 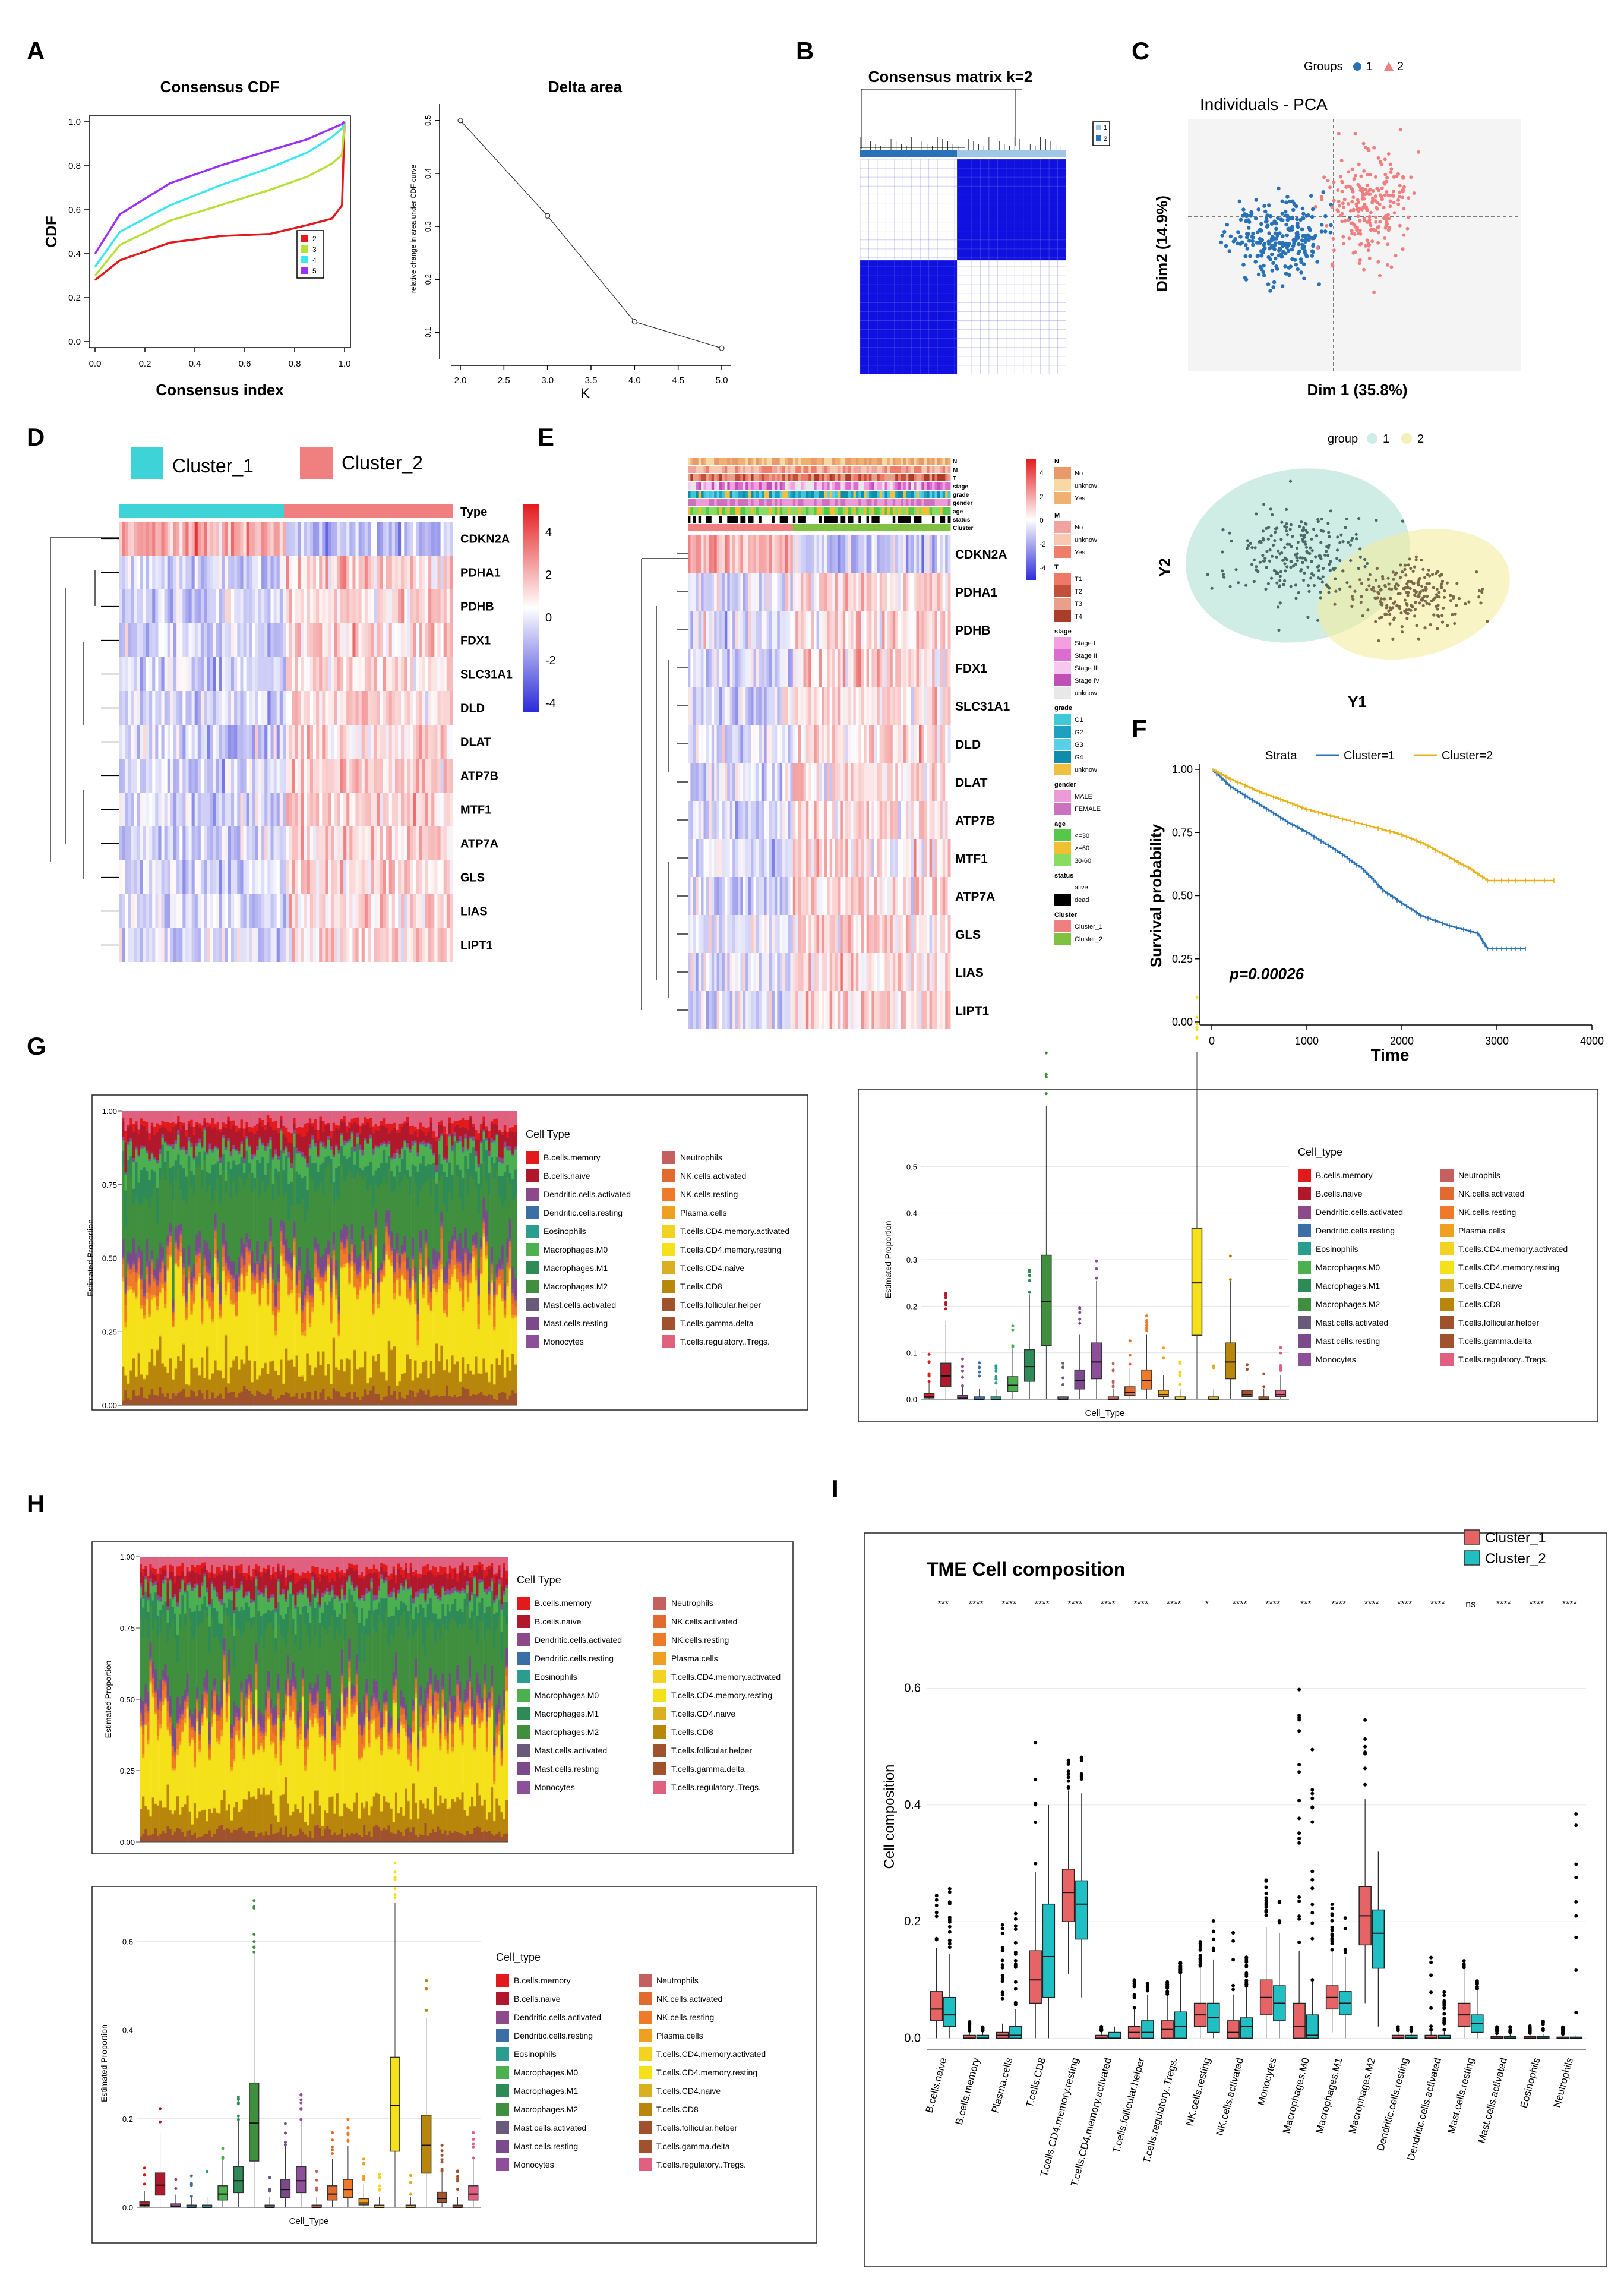 What do you see at coordinates (1105, 139) in the screenshot?
I see `legend-label: 2` at bounding box center [1105, 139].